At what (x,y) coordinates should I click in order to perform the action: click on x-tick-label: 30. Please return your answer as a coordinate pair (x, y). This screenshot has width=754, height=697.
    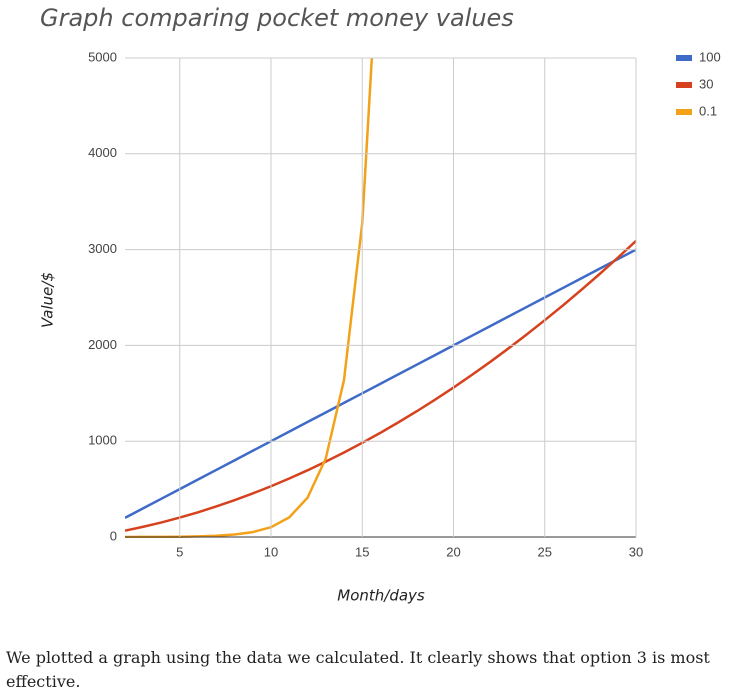
    Looking at the image, I should click on (636, 551).